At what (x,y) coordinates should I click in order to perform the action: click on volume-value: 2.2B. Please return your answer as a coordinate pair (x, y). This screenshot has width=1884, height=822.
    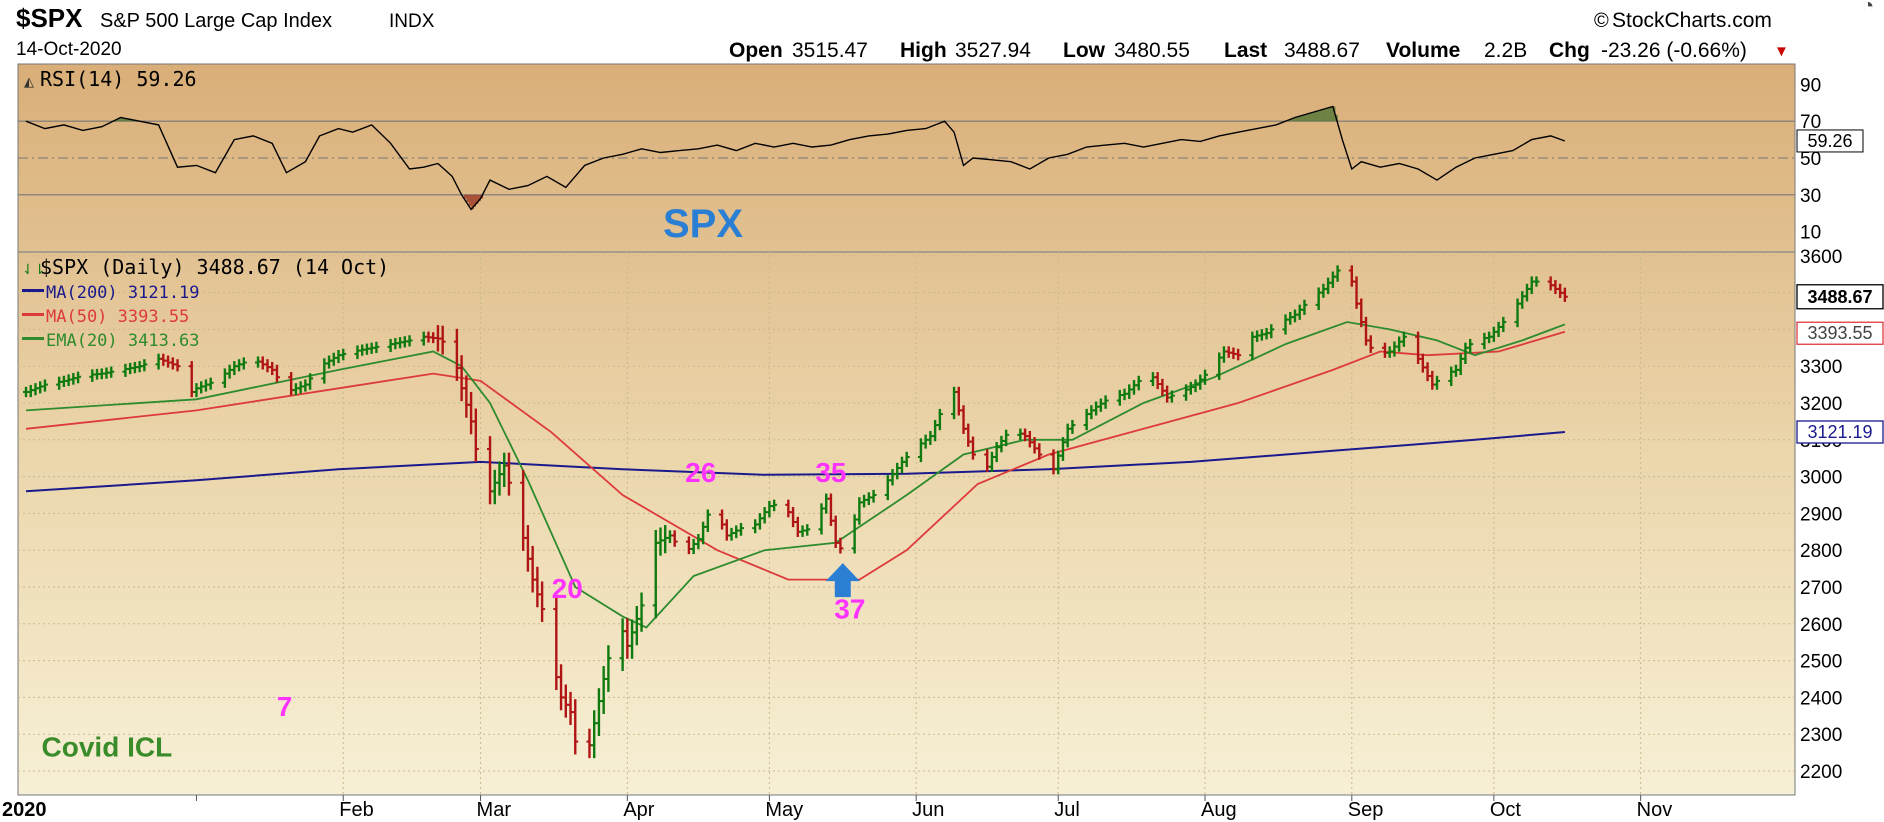
    Looking at the image, I should click on (1505, 50).